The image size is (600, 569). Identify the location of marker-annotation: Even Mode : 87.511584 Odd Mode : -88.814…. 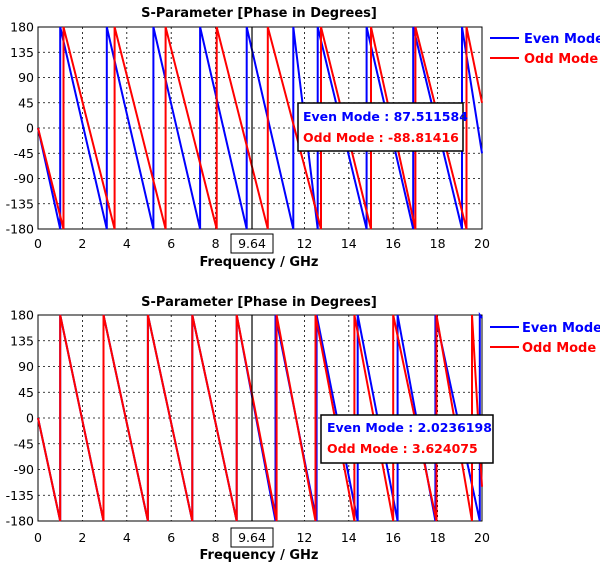
(382, 127).